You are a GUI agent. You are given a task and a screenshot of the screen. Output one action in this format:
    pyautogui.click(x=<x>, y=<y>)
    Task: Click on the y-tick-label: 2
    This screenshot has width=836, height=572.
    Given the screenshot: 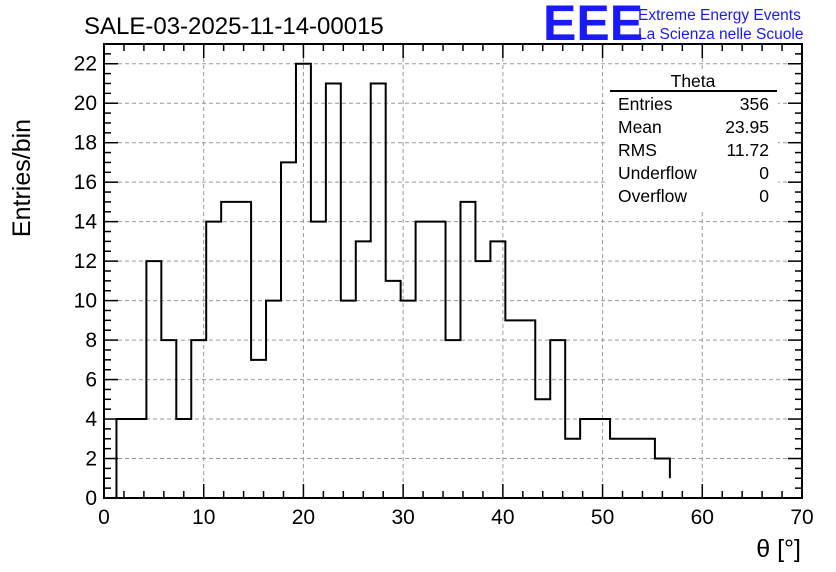 What is the action you would take?
    pyautogui.click(x=91, y=459)
    